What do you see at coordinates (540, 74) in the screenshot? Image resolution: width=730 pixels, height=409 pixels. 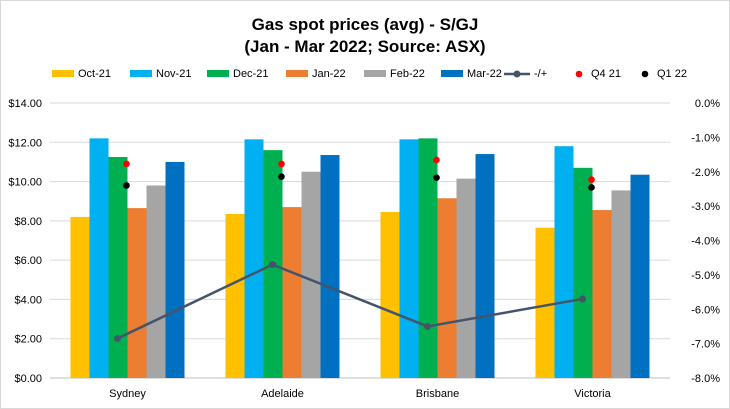 I see `legend-label-line: -/+` at bounding box center [540, 74].